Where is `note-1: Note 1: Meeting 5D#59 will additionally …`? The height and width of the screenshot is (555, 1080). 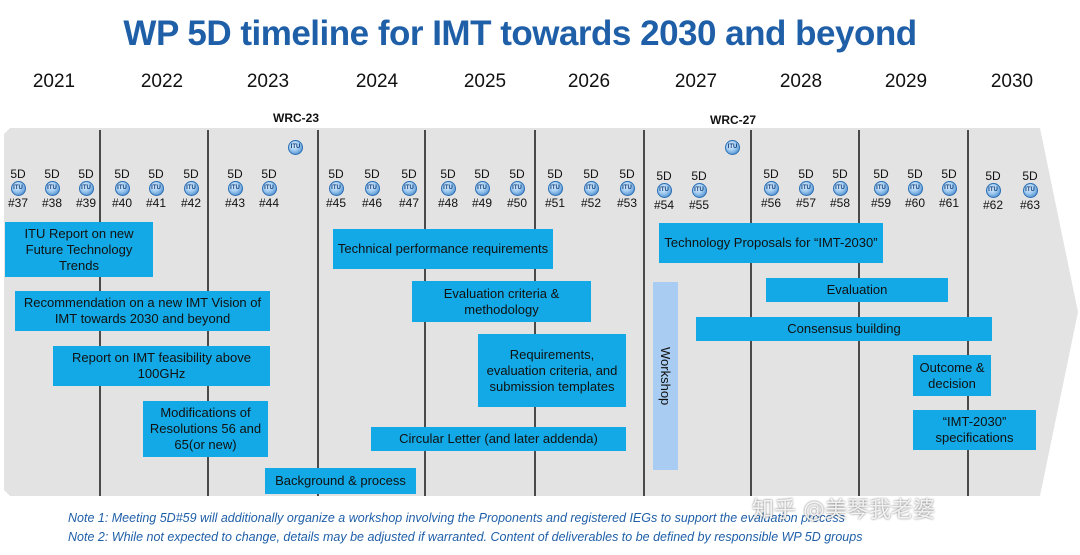
note-1: Note 1: Meeting 5D#59 will additionally … is located at coordinates (456, 518).